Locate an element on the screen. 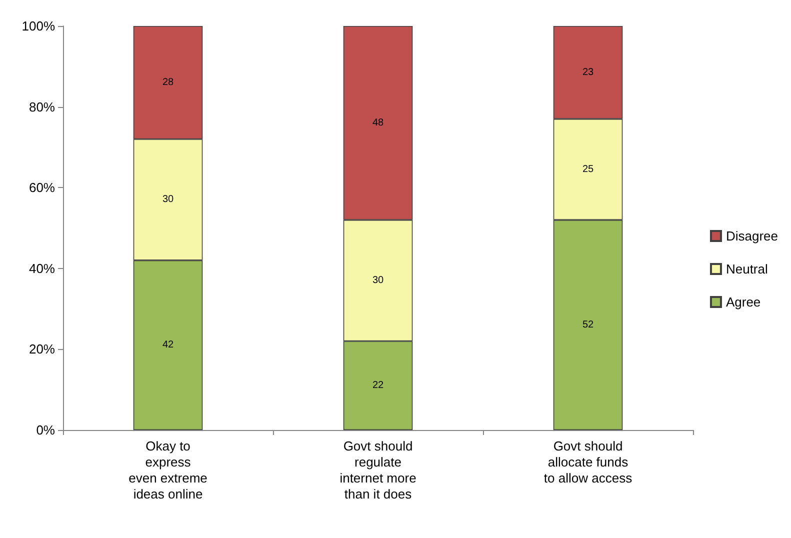  x-tick-label: Govt should regulate internet more than it does is located at coordinates (378, 470).